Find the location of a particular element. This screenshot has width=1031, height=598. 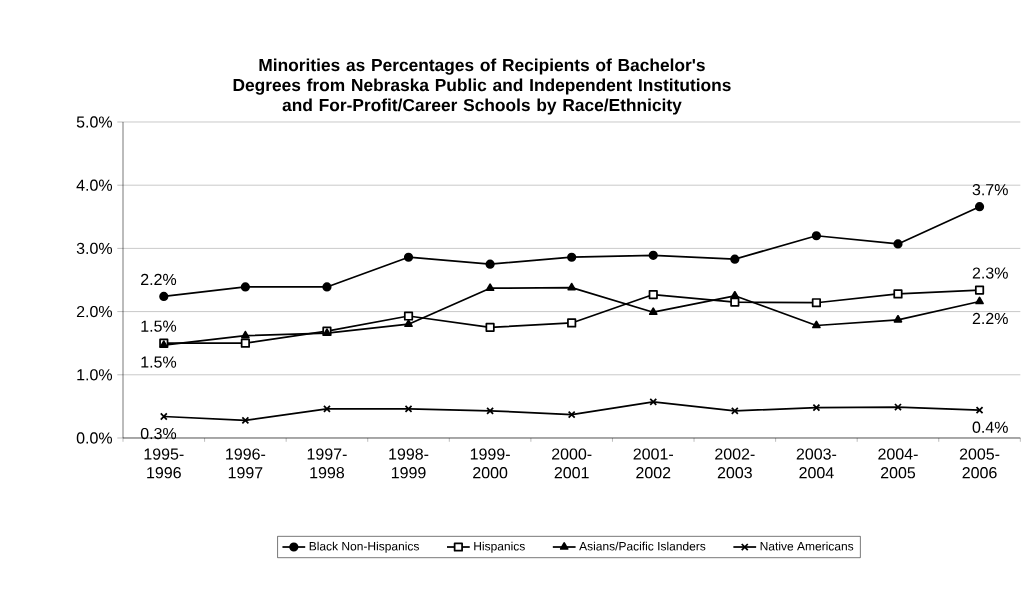

x-tick-label: 2000-2001 is located at coordinates (572, 463).